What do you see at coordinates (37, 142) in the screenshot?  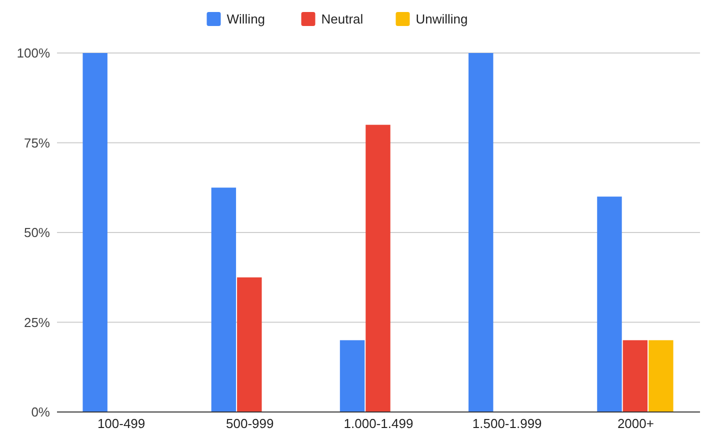 I see `y-tick-label: 75%` at bounding box center [37, 142].